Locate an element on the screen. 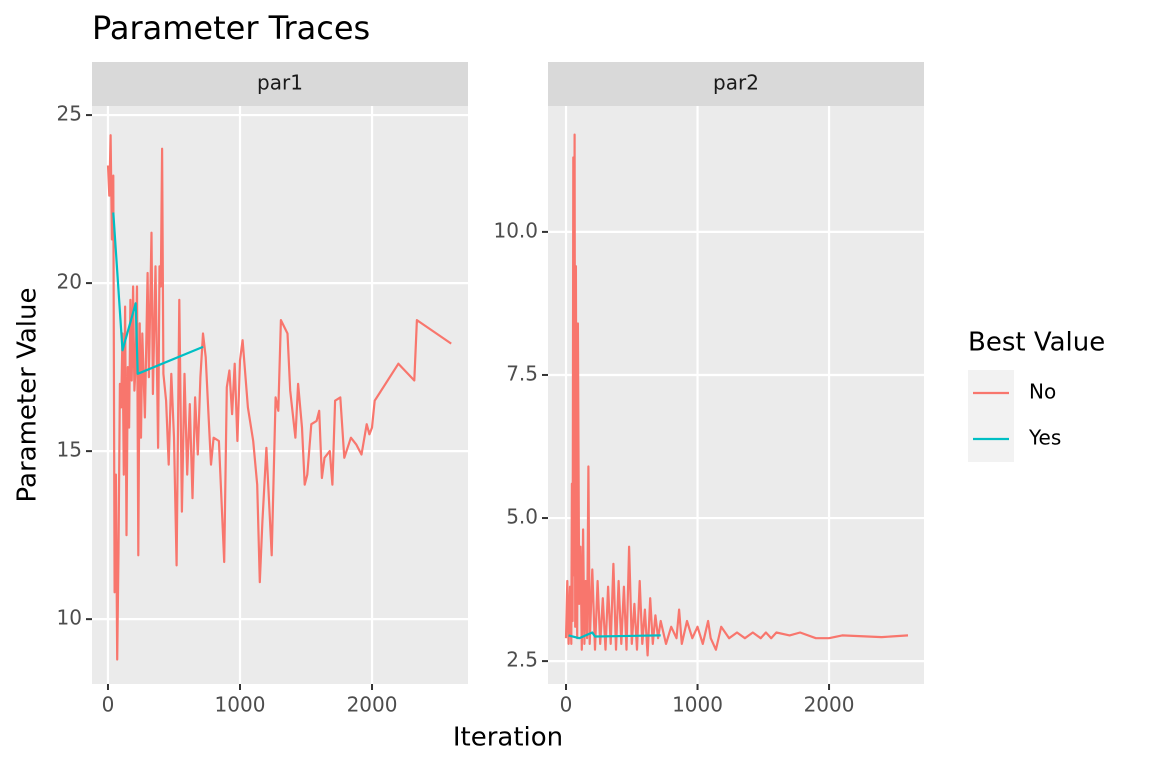 The height and width of the screenshot is (768, 1152). y-tick-label: 10.0 is located at coordinates (515, 230).